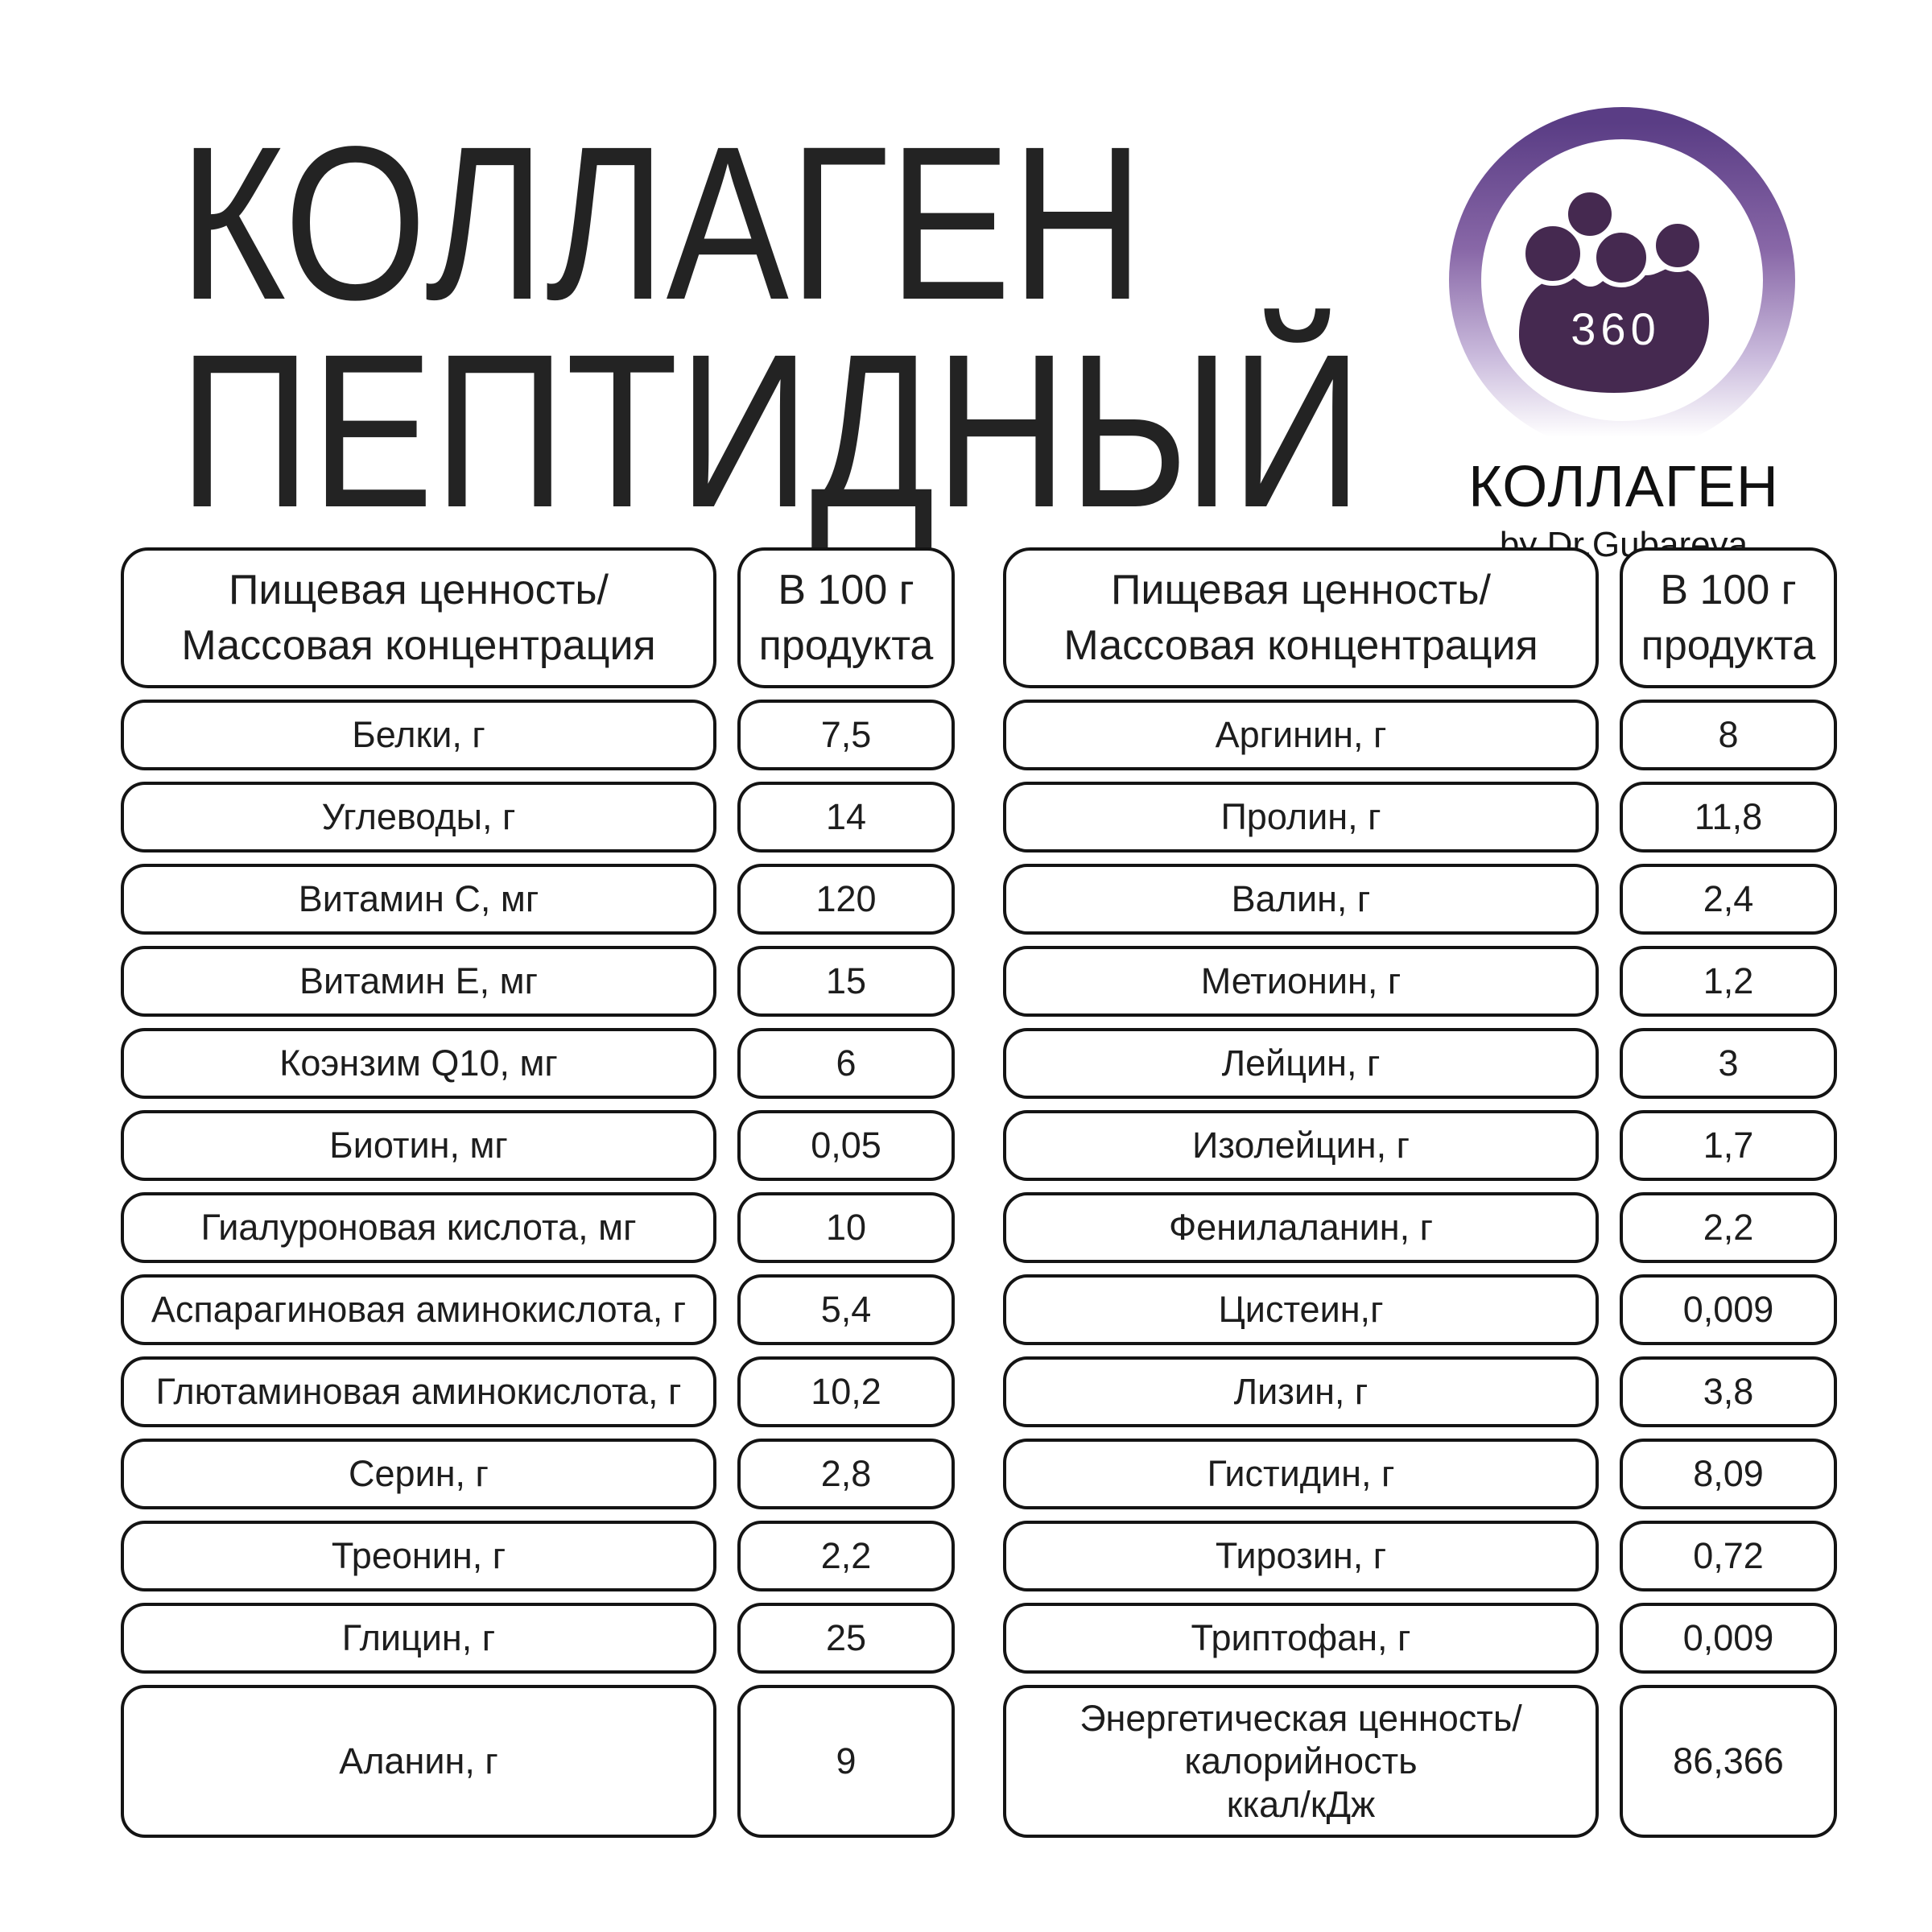 This screenshot has height=1932, width=1932. What do you see at coordinates (1301, 1145) in the screenshot?
I see `row-label-cell: Изолейцин, г` at bounding box center [1301, 1145].